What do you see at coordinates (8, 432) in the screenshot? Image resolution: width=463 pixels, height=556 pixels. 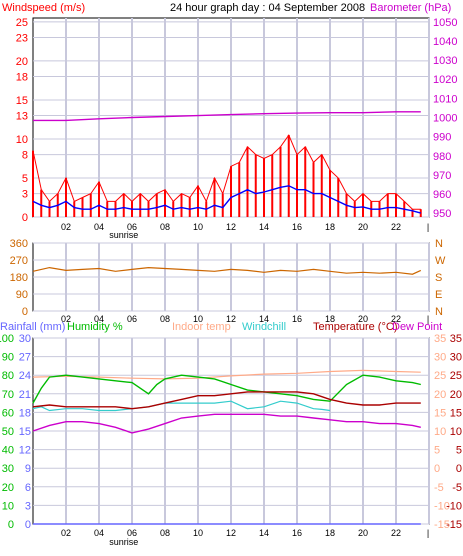 I see `humidity-tick-50: 50` at bounding box center [8, 432].